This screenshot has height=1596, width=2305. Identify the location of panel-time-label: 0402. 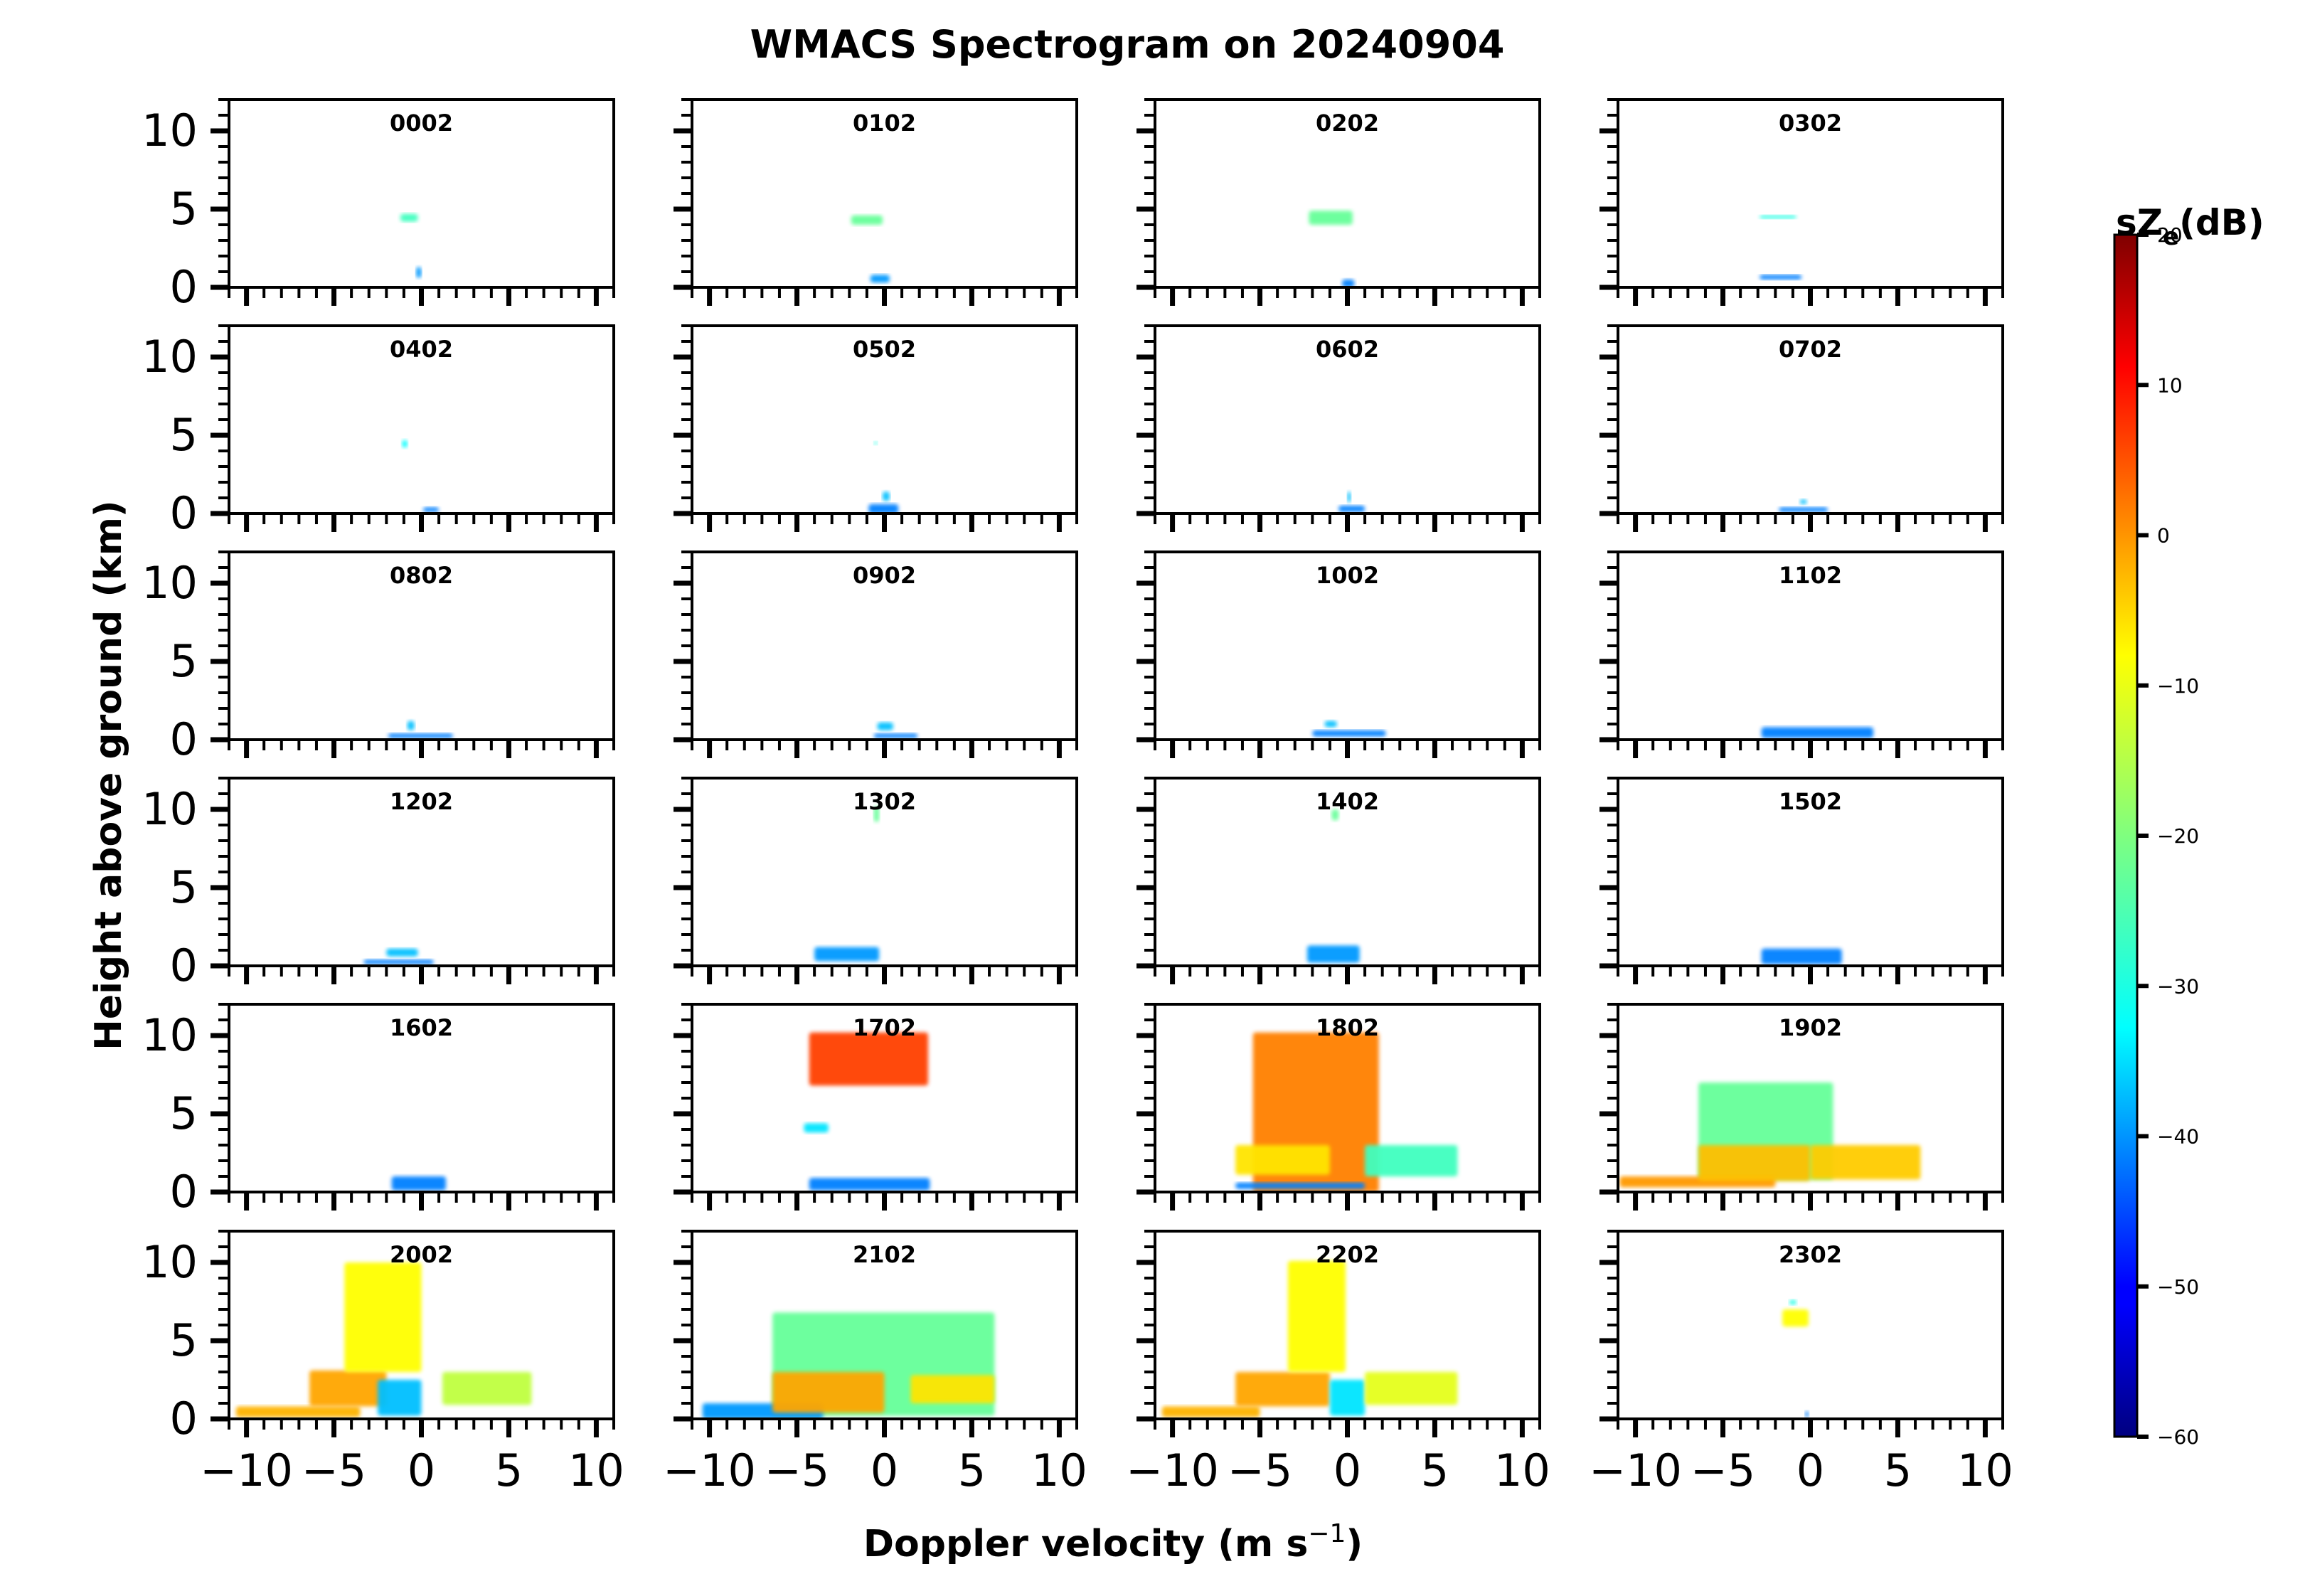
(422, 349).